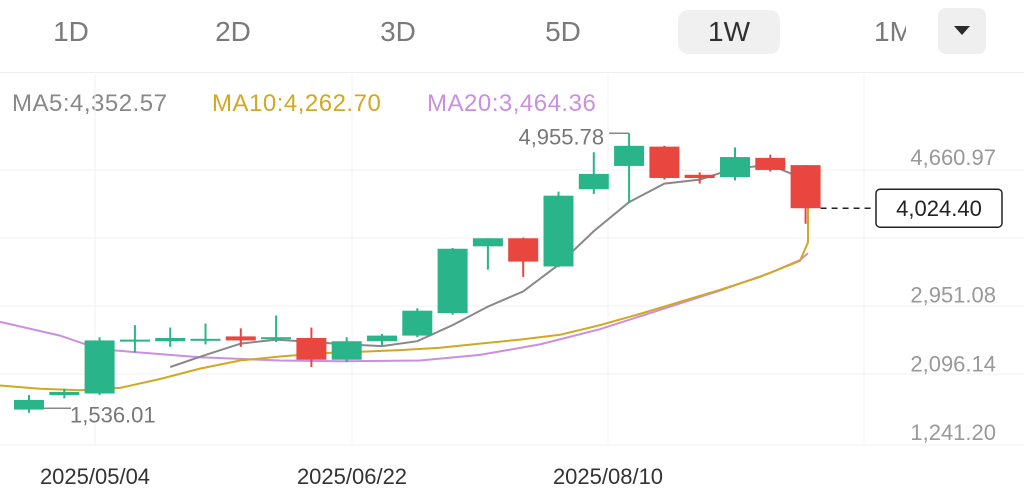  What do you see at coordinates (398, 31) in the screenshot?
I see `tab-3d: 3D` at bounding box center [398, 31].